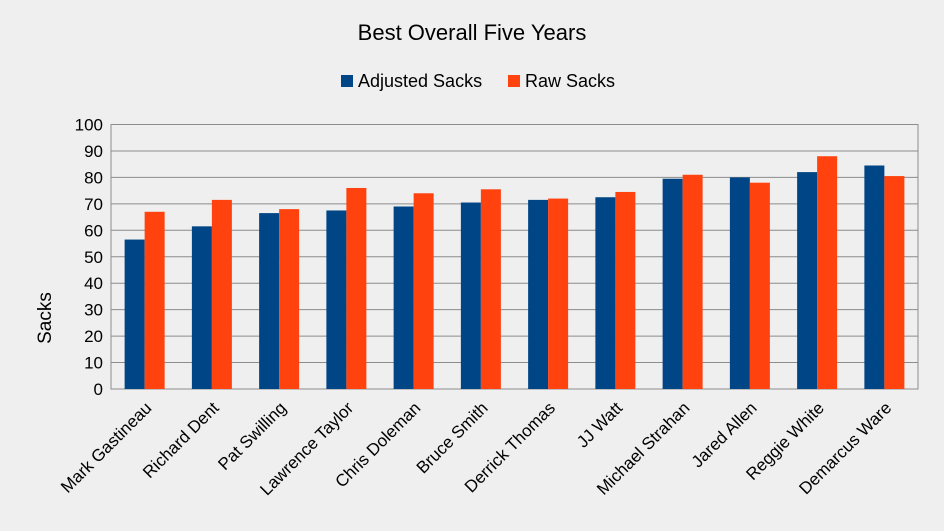  I want to click on y-tick-label: 10, so click(93, 363).